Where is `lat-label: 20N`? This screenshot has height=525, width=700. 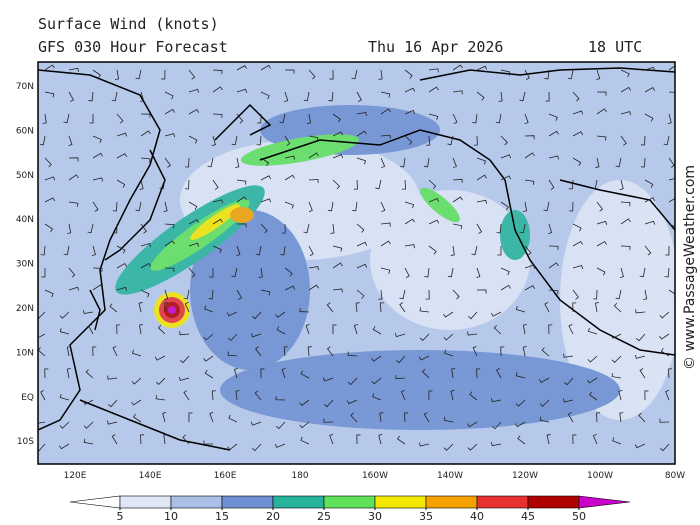
lat-label: 20N is located at coordinates (25, 309).